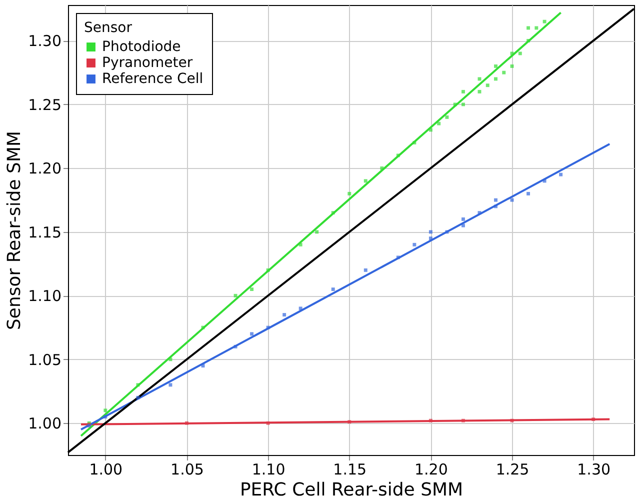 The image size is (640, 504). Describe the element at coordinates (15, 230) in the screenshot. I see `y-axis-title: Sensor Rear-side SMM` at that location.